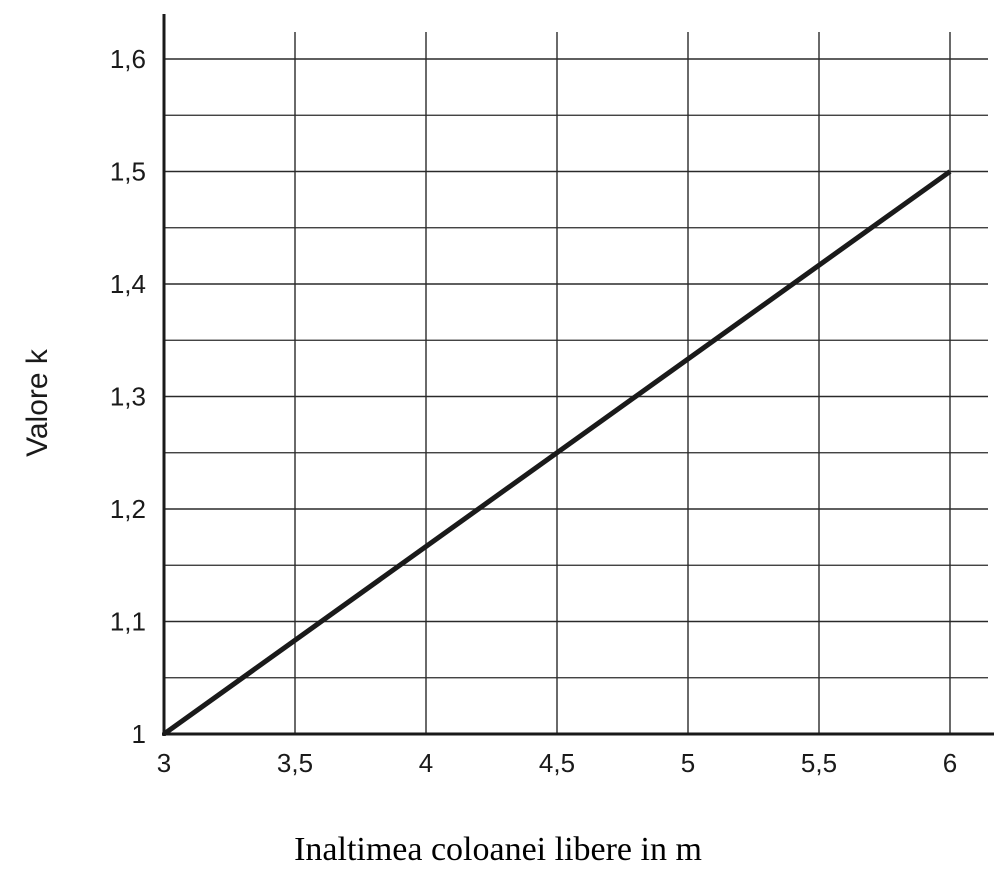  I want to click on x-axis-title: Inaltimea coloanei libere in m, so click(498, 849).